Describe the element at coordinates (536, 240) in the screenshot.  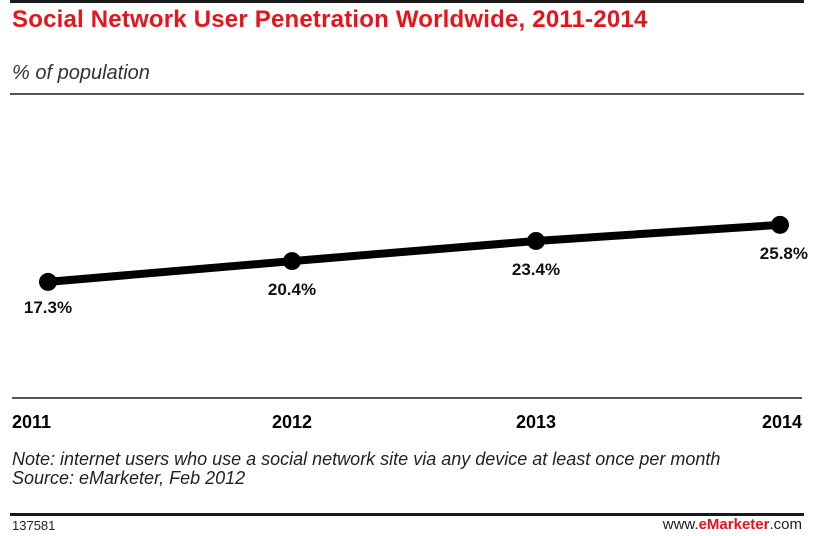
I see `data-point-2013` at that location.